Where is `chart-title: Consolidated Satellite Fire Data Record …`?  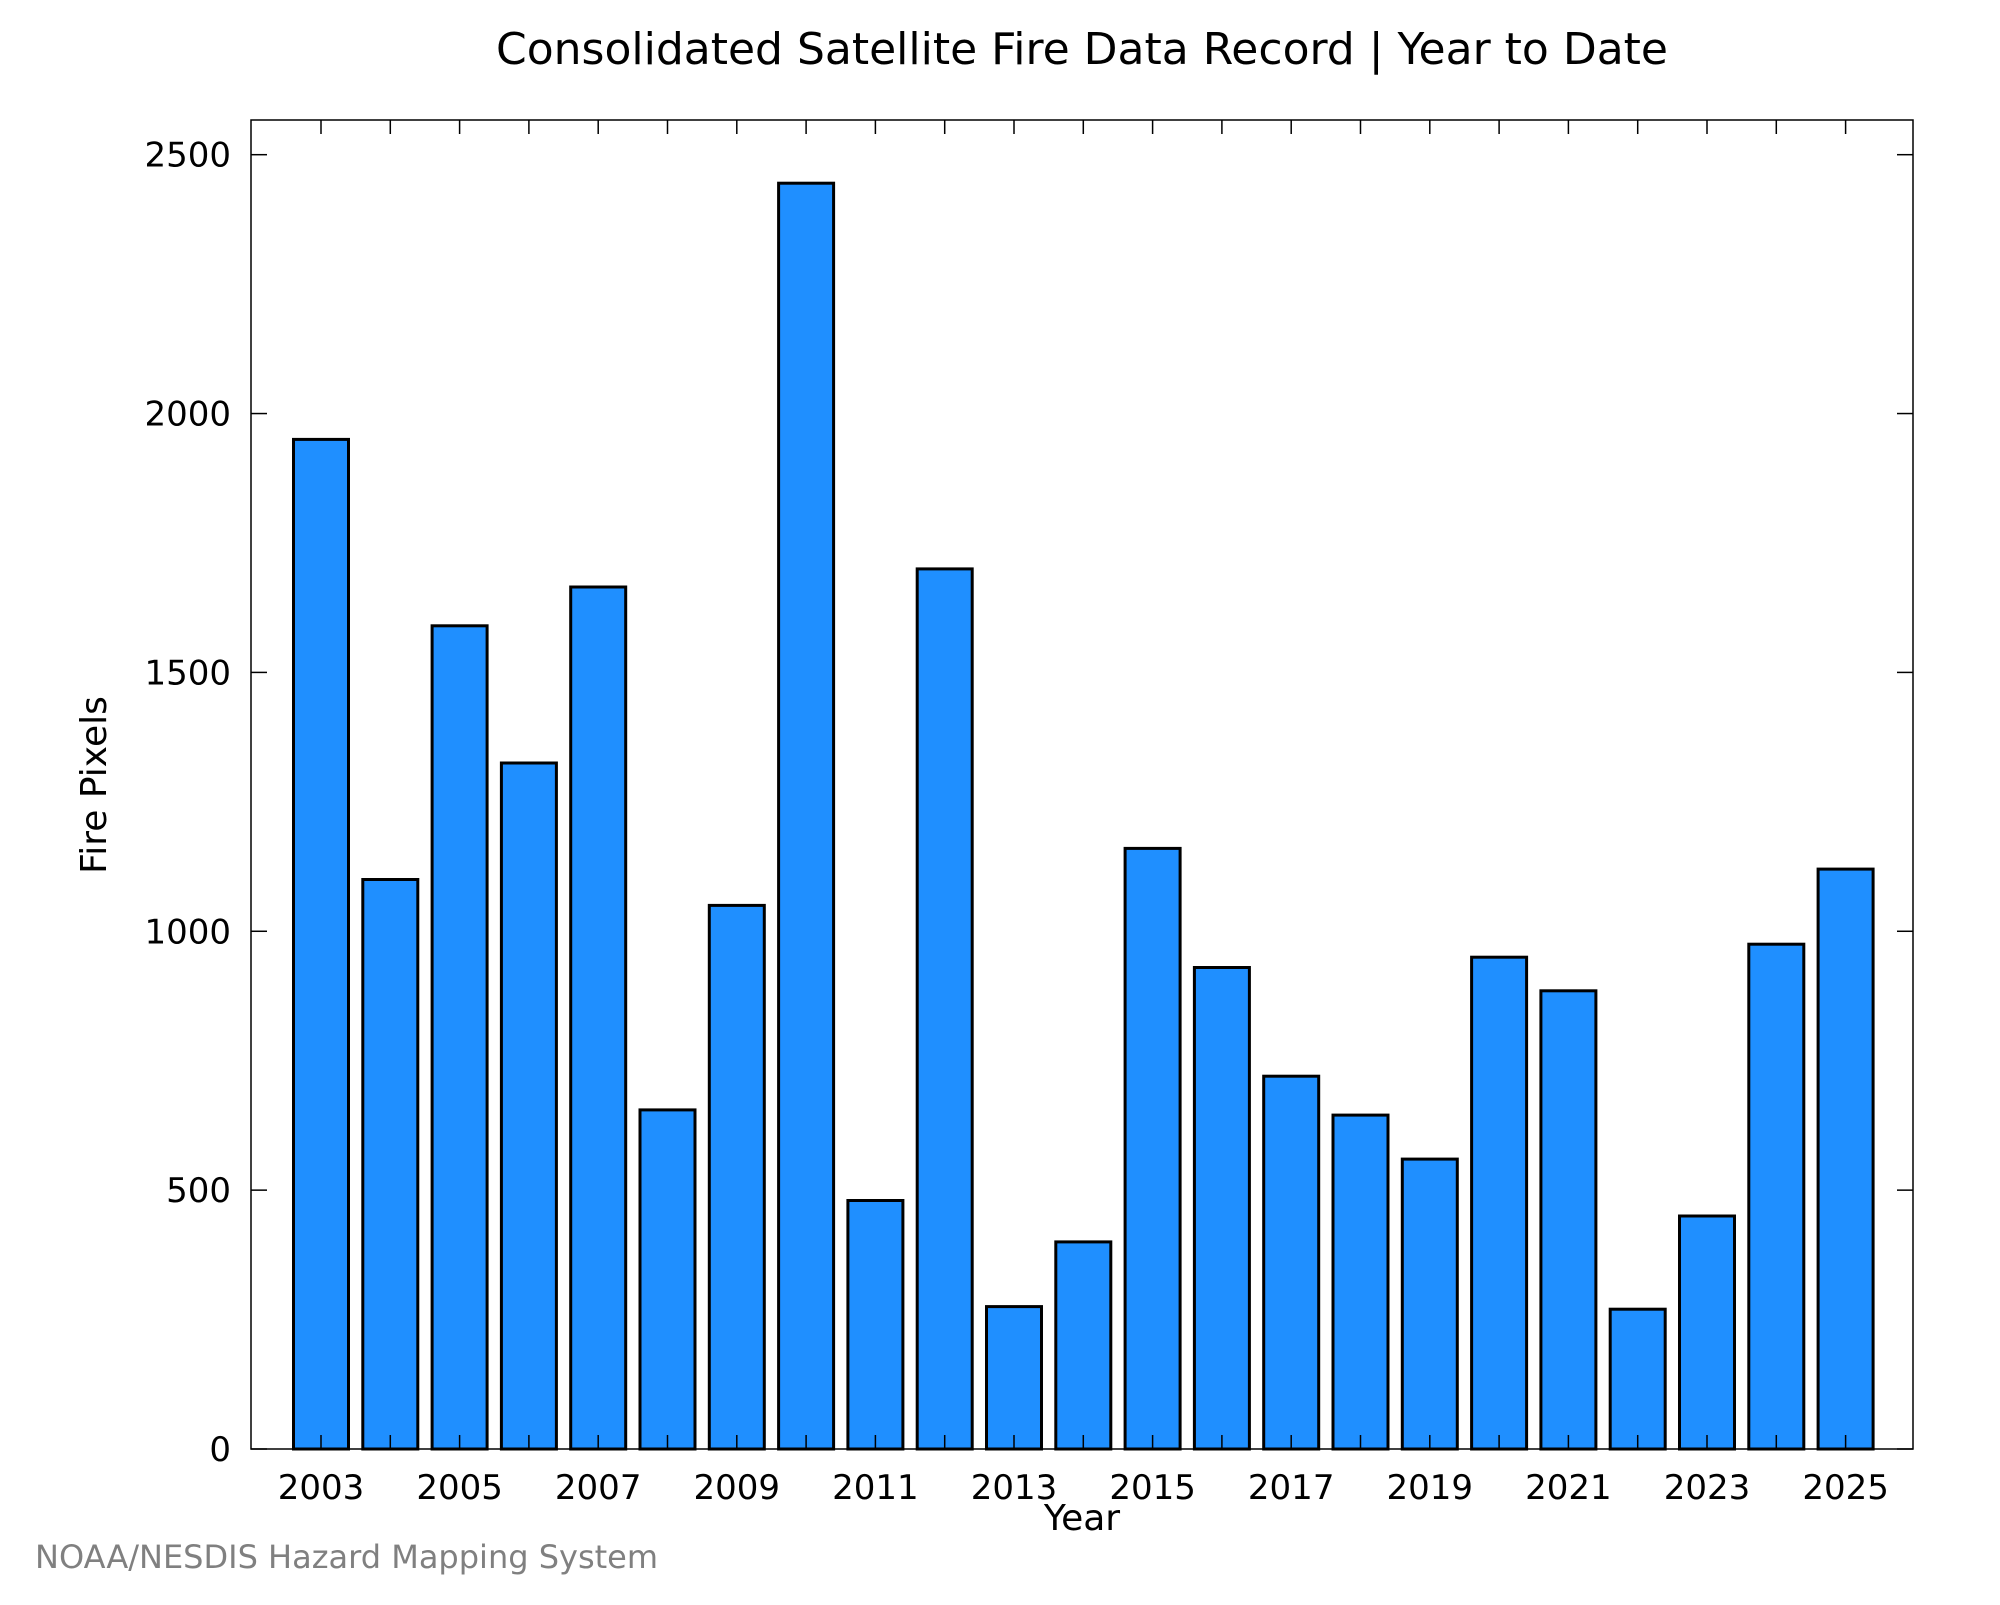
chart-title: Consolidated Satellite Fire Data Record … is located at coordinates (1082, 49).